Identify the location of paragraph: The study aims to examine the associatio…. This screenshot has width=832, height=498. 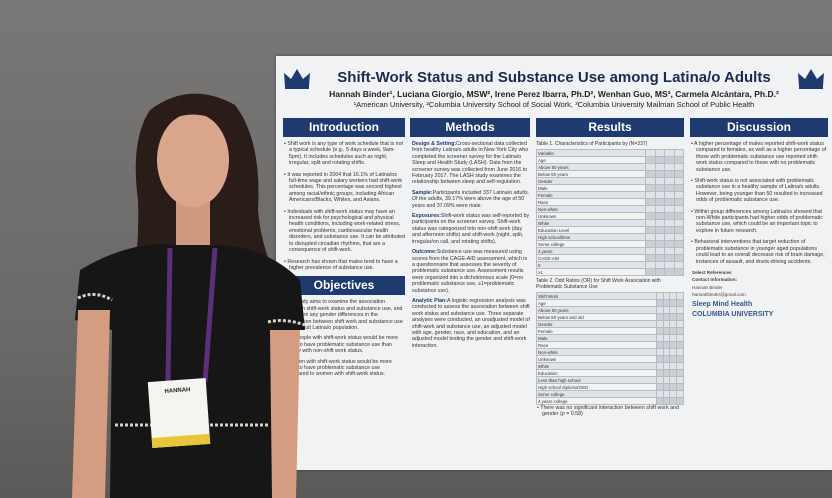
(344, 315).